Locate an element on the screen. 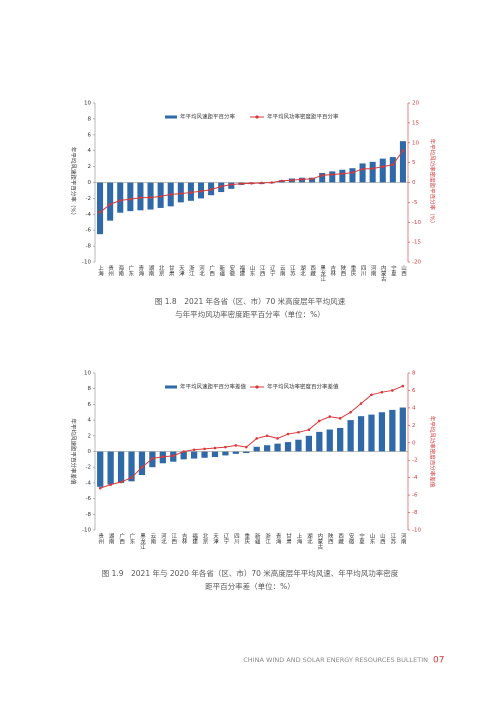 This screenshot has height=706, width=500. x-tick-label: 福建 is located at coordinates (194, 539).